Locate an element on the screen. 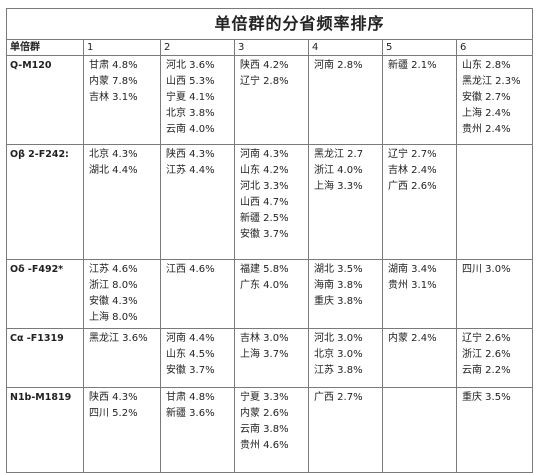 Image resolution: width=537 pixels, height=473 pixels. province-frequency: 北京 4.3% is located at coordinates (113, 154).